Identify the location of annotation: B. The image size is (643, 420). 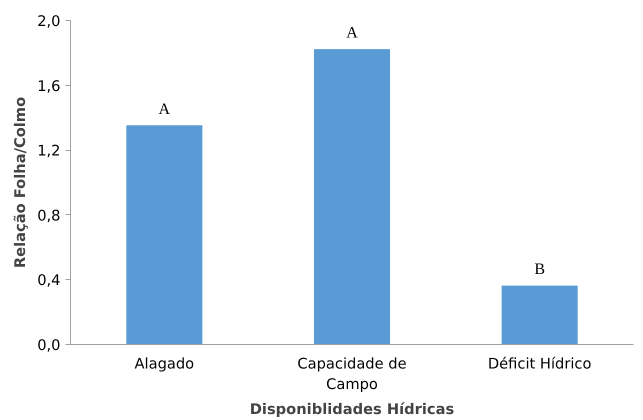
(540, 269).